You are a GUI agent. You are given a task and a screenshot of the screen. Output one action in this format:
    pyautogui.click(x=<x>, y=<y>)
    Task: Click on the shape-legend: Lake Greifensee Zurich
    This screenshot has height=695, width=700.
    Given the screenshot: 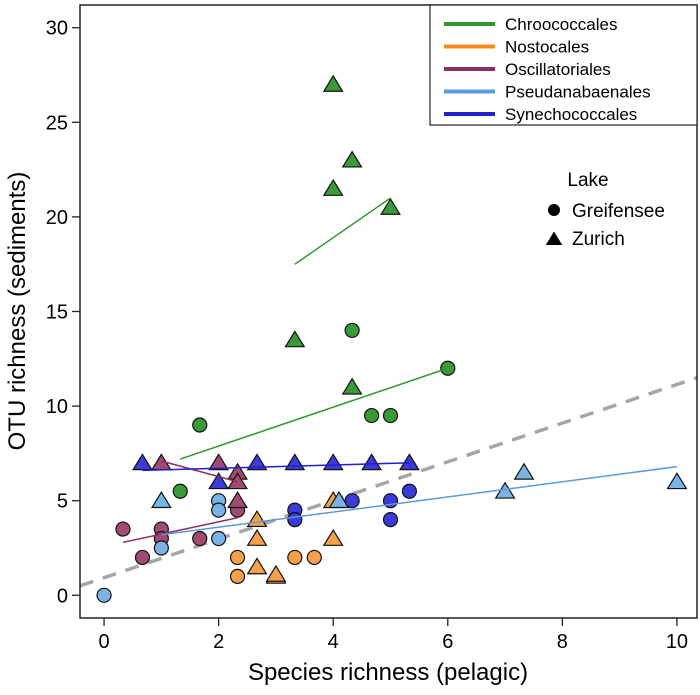 What is the action you would take?
    pyautogui.click(x=605, y=210)
    